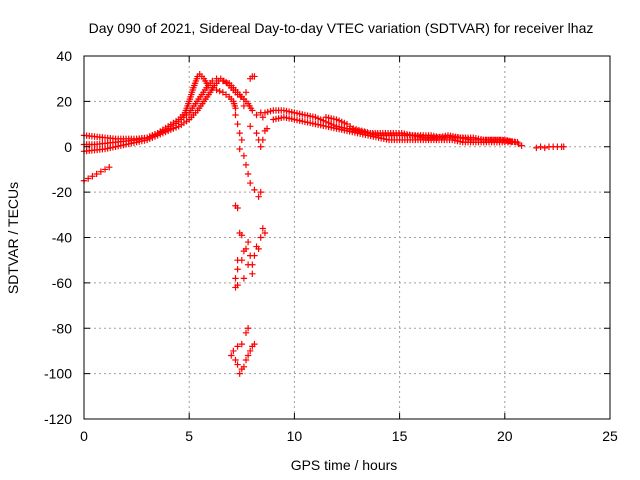 This screenshot has height=480, width=640. Describe the element at coordinates (58, 374) in the screenshot. I see `y-tick-label: -100` at that location.